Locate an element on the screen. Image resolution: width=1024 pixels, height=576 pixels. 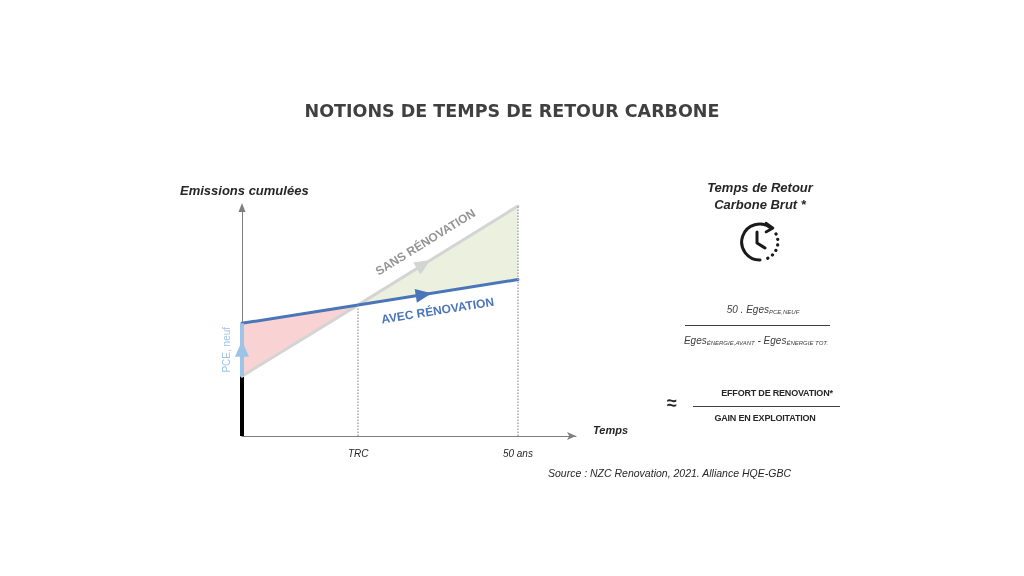
chart-title: NOTIONS DE TEMPS DE RETOUR CARBONE is located at coordinates (512, 111).